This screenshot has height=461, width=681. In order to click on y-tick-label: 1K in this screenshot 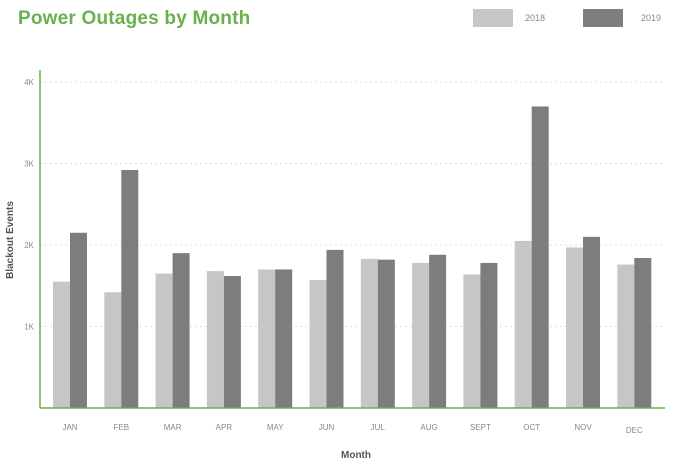, I will do `click(29, 327)`.